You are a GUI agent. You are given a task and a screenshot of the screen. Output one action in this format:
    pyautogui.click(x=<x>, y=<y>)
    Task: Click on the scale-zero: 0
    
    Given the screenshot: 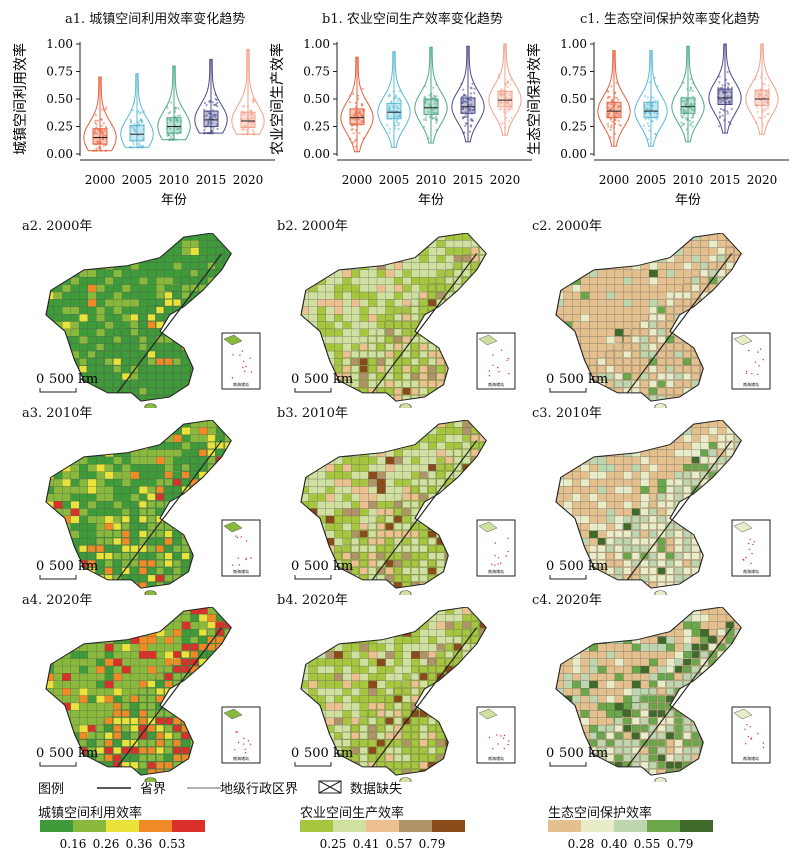 What is the action you would take?
    pyautogui.click(x=550, y=379)
    